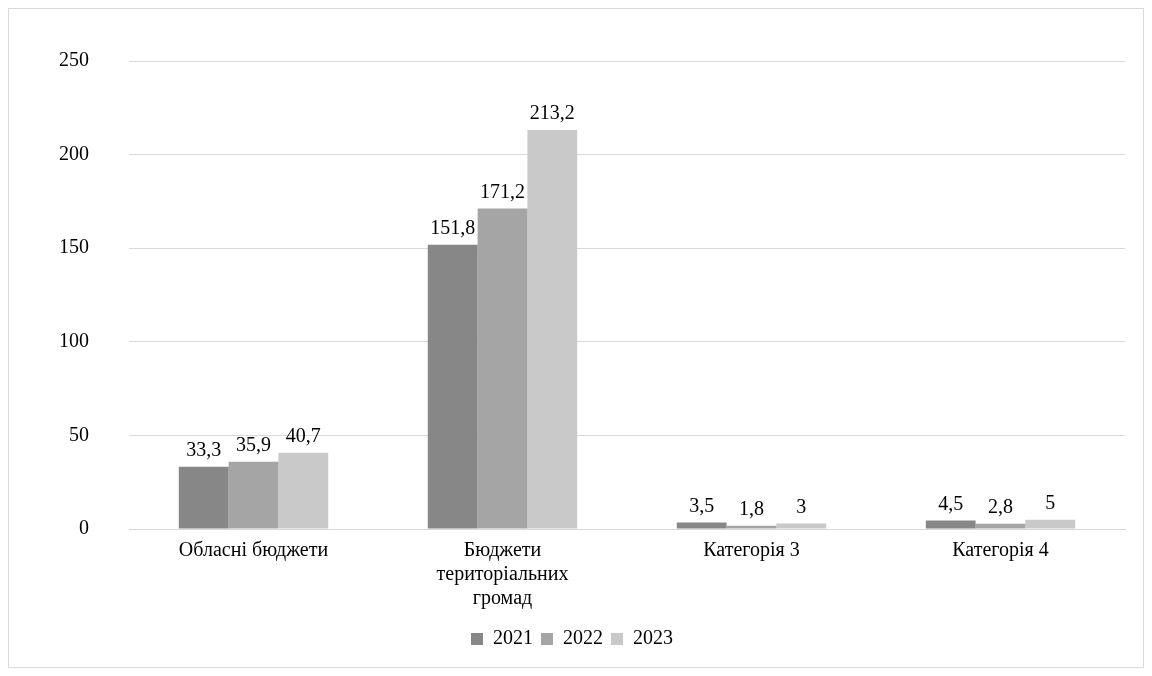  Describe the element at coordinates (1000, 506) in the screenshot. I see `data-label: 2,8` at that location.